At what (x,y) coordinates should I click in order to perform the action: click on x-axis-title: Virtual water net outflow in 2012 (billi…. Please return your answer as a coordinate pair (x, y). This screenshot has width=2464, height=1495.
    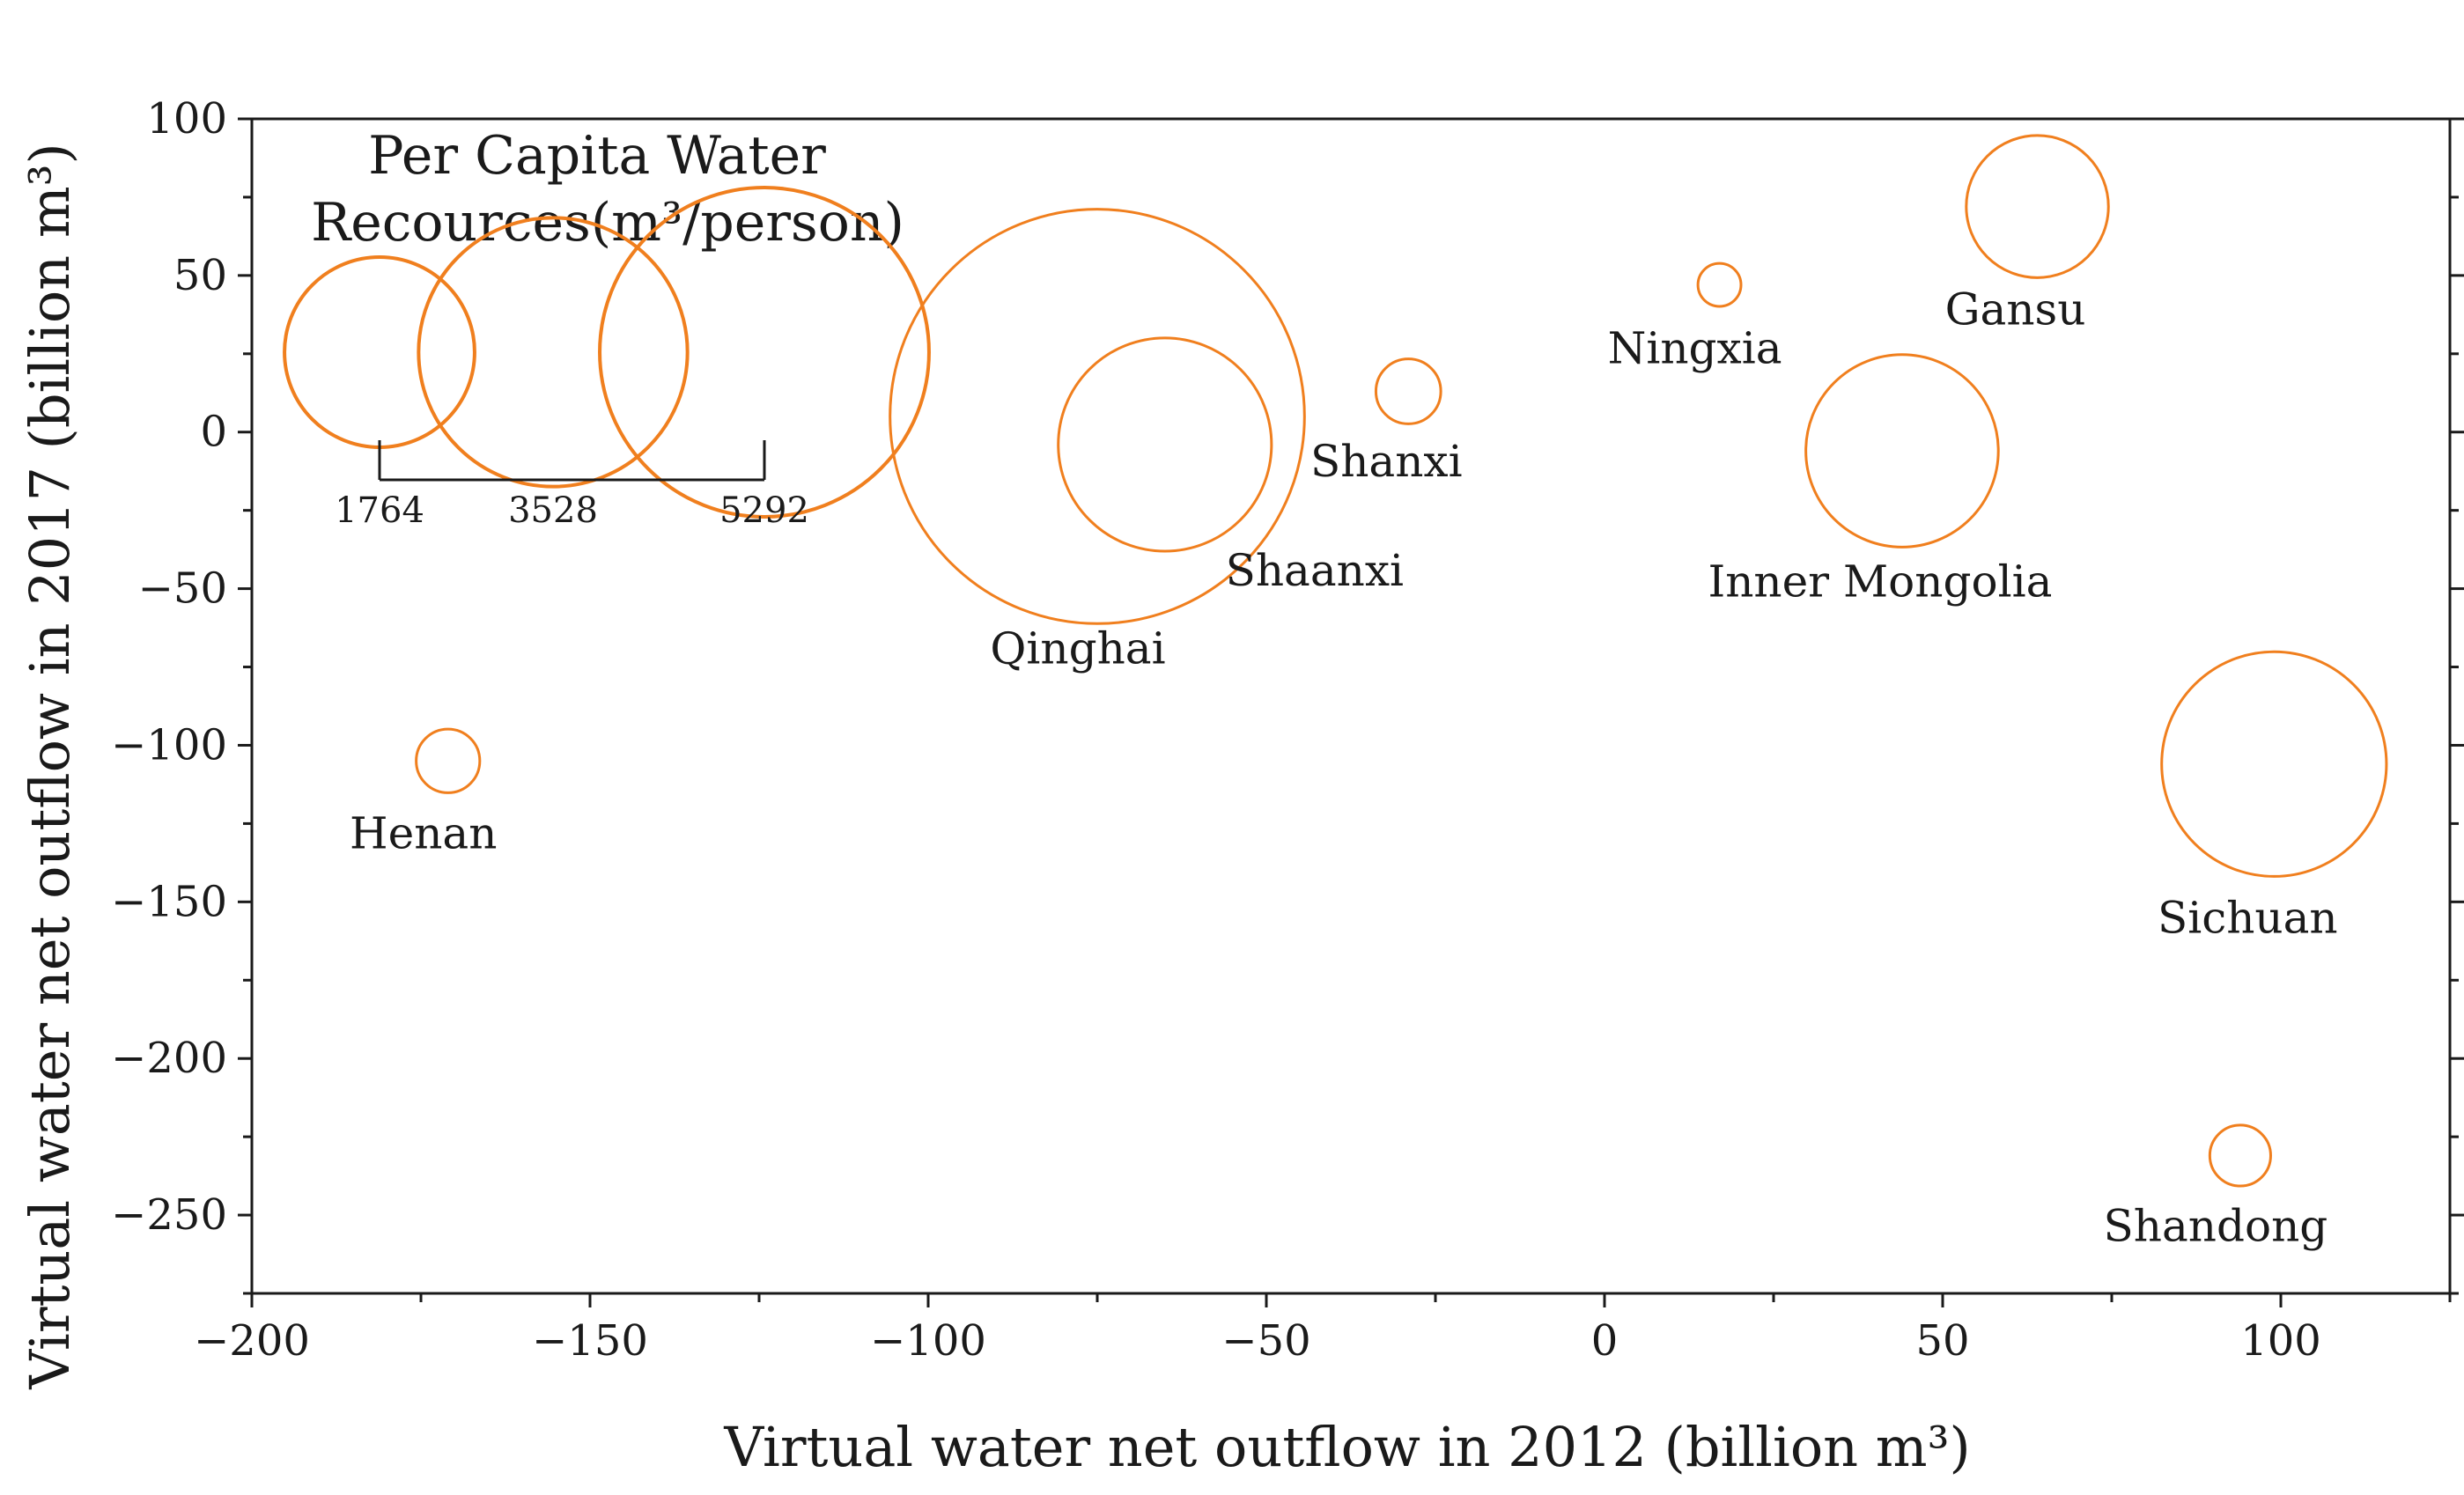
    Looking at the image, I should click on (1346, 1447).